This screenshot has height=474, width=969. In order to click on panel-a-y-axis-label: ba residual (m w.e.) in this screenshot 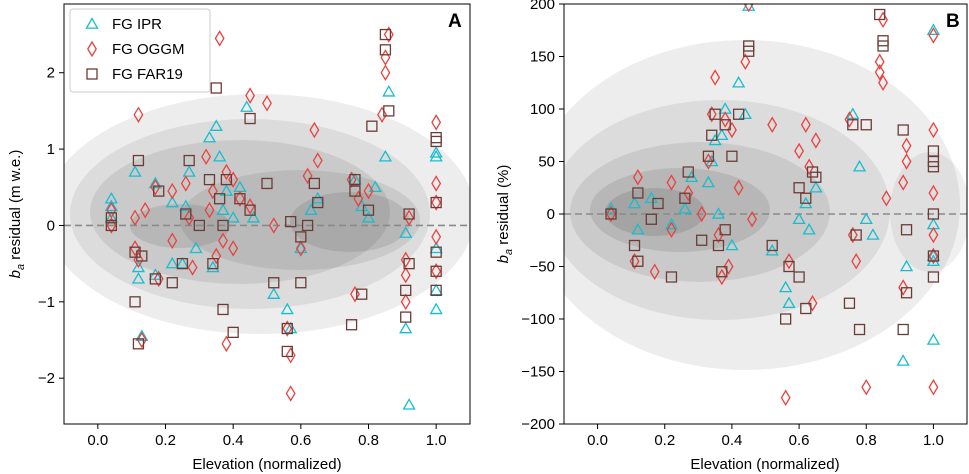, I will do `click(17, 214)`.